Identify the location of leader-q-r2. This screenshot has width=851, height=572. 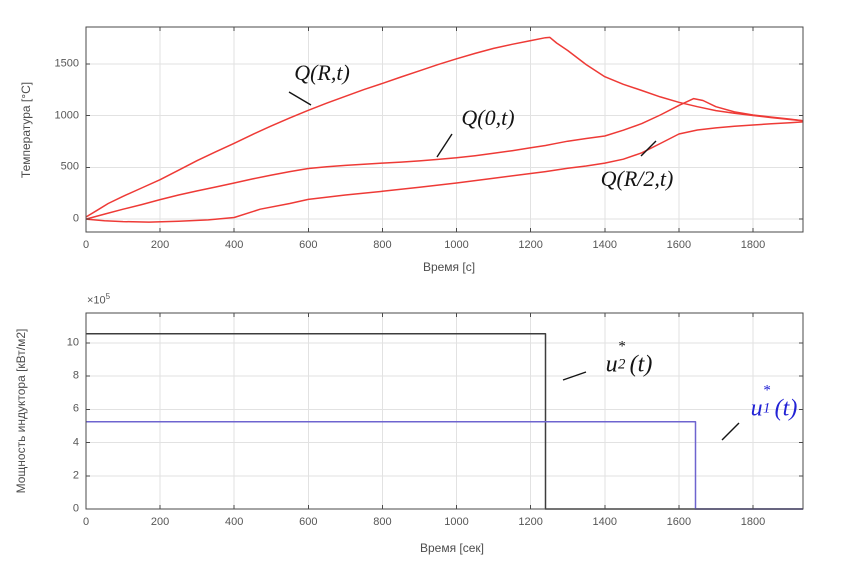
(648, 148).